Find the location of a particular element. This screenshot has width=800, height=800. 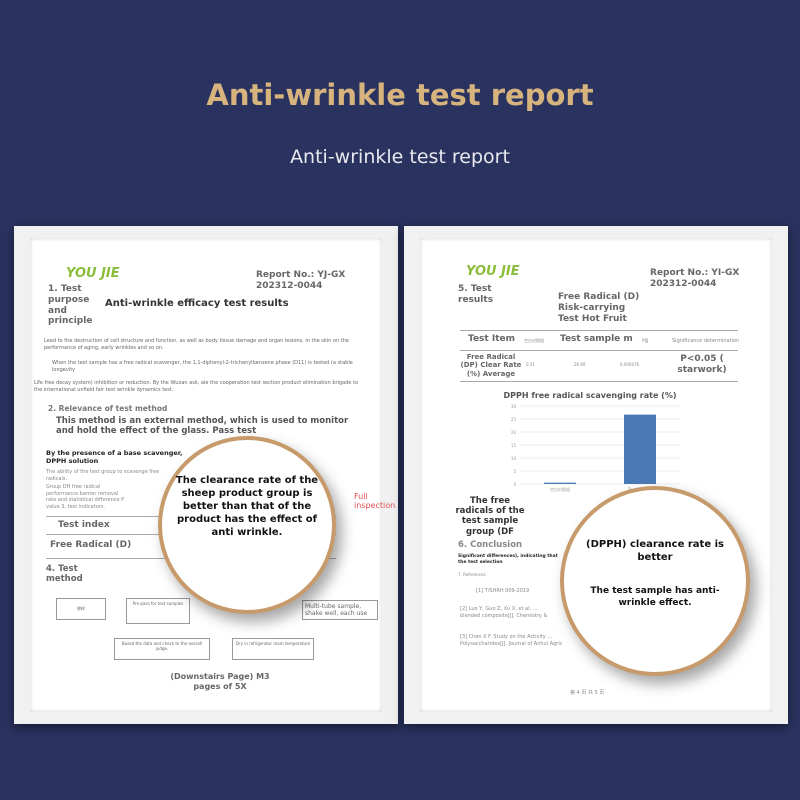

y-tick-label: 0 is located at coordinates (514, 484).